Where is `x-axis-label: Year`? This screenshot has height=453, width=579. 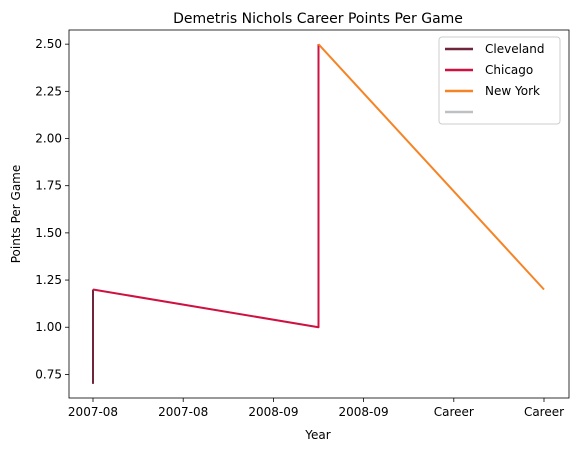 x-axis-label: Year is located at coordinates (317, 435).